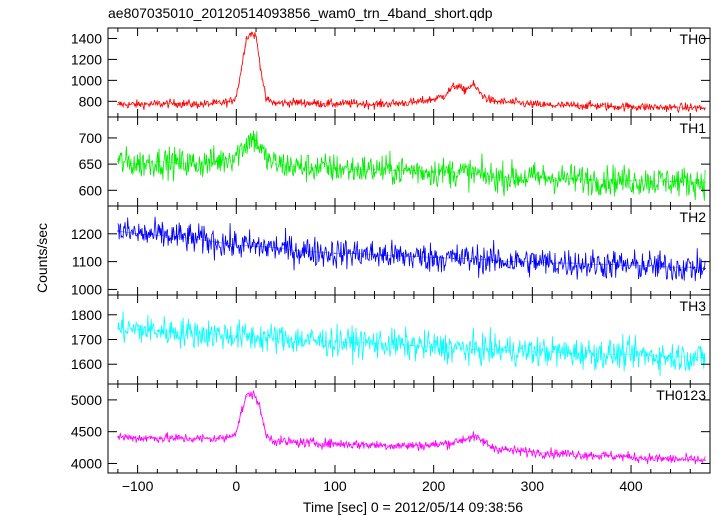 The width and height of the screenshot is (717, 516). I want to click on y-axis-label: Counts/sec, so click(42, 258).